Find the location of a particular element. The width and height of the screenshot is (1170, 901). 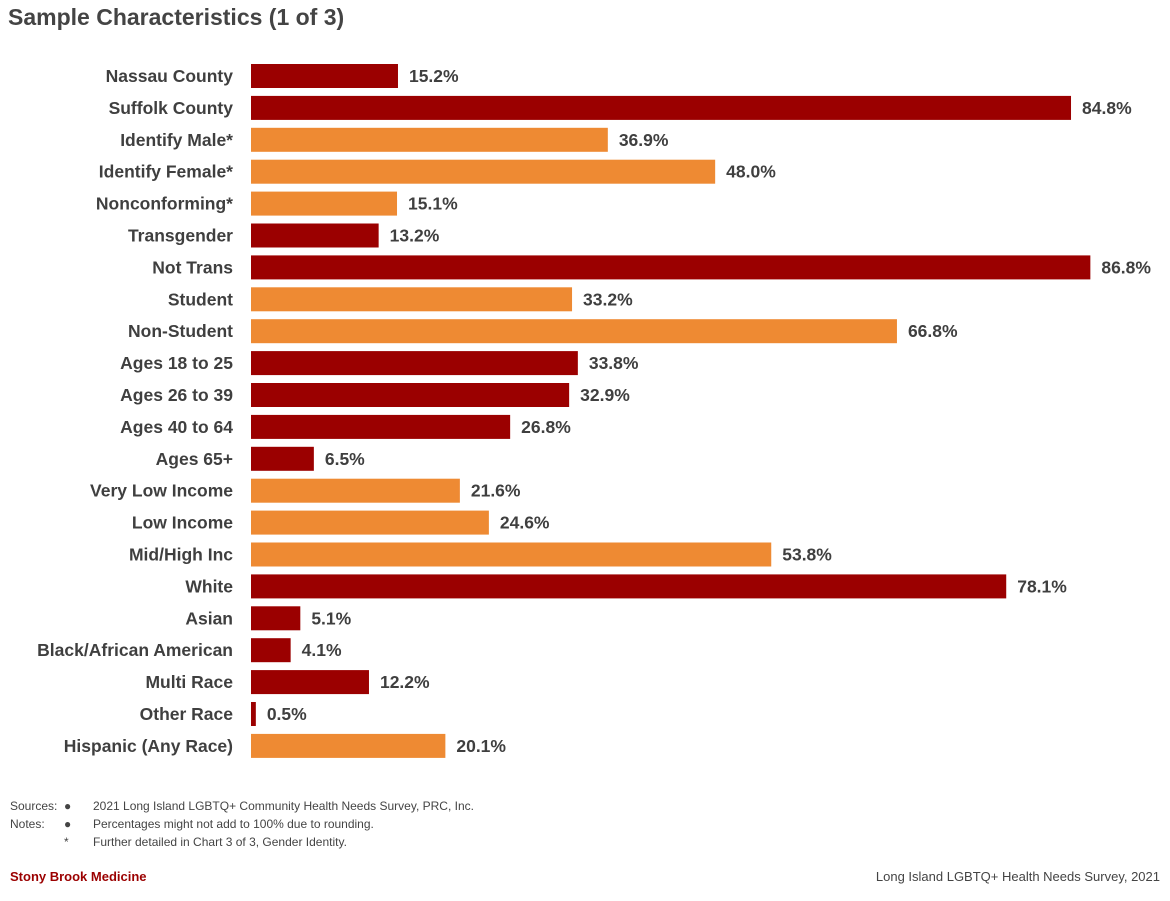

value-label-not-trans: 86.8% is located at coordinates (1126, 267).